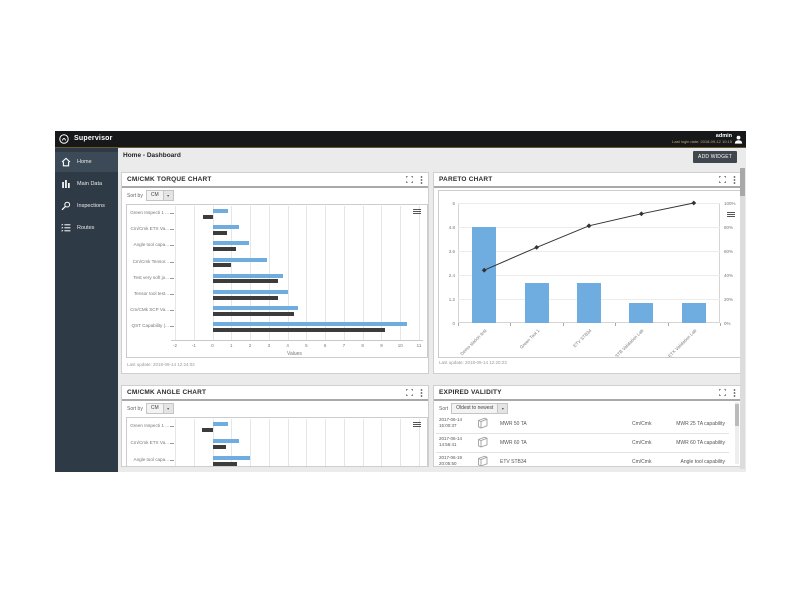 The height and width of the screenshot is (594, 809). What do you see at coordinates (742, 318) in the screenshot?
I see `main-scrollbar` at bounding box center [742, 318].